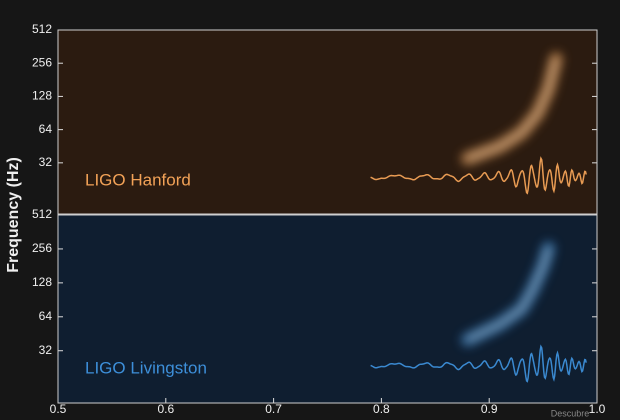 The image size is (620, 420). What do you see at coordinates (146, 368) in the screenshot?
I see `detector-label: LIGO Livingston` at bounding box center [146, 368].